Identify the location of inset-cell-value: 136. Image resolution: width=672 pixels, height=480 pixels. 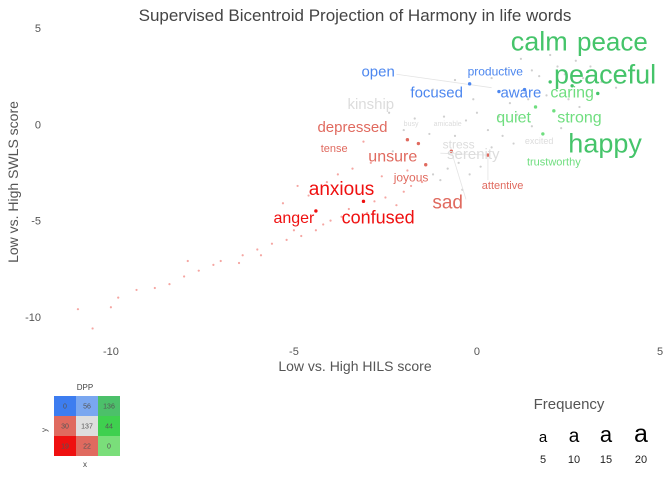
(109, 407).